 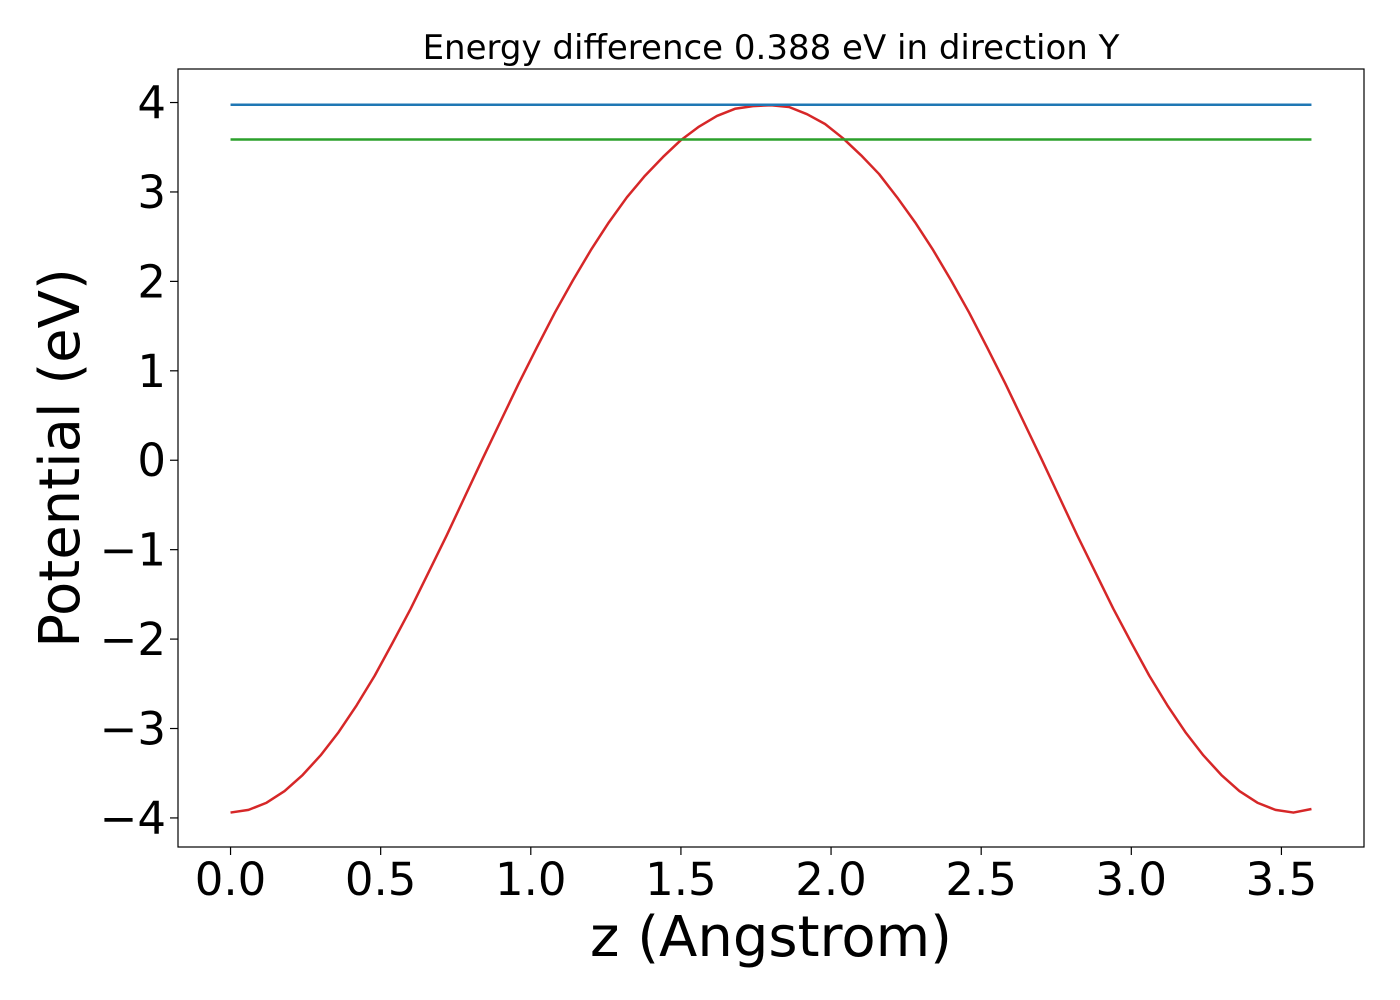 I want to click on y-axis-ticks: −4 −3 −2 −1 0 1 2 3 4, so click(x=139, y=461).